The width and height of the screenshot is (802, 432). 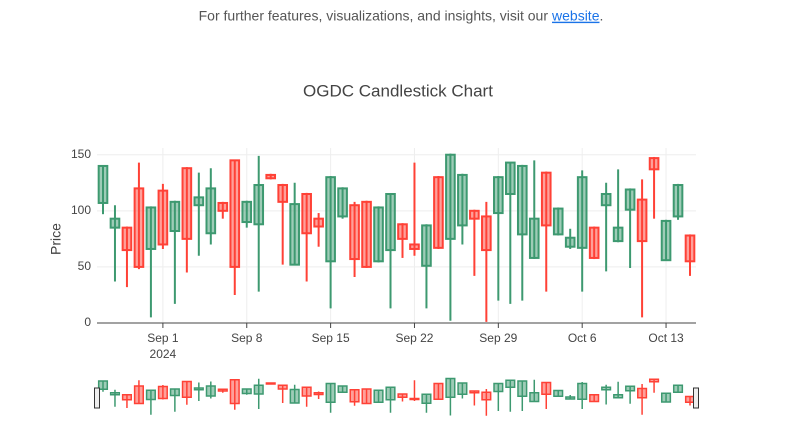 What do you see at coordinates (666, 338) in the screenshot?
I see `x-tick-label: Oct 13` at bounding box center [666, 338].